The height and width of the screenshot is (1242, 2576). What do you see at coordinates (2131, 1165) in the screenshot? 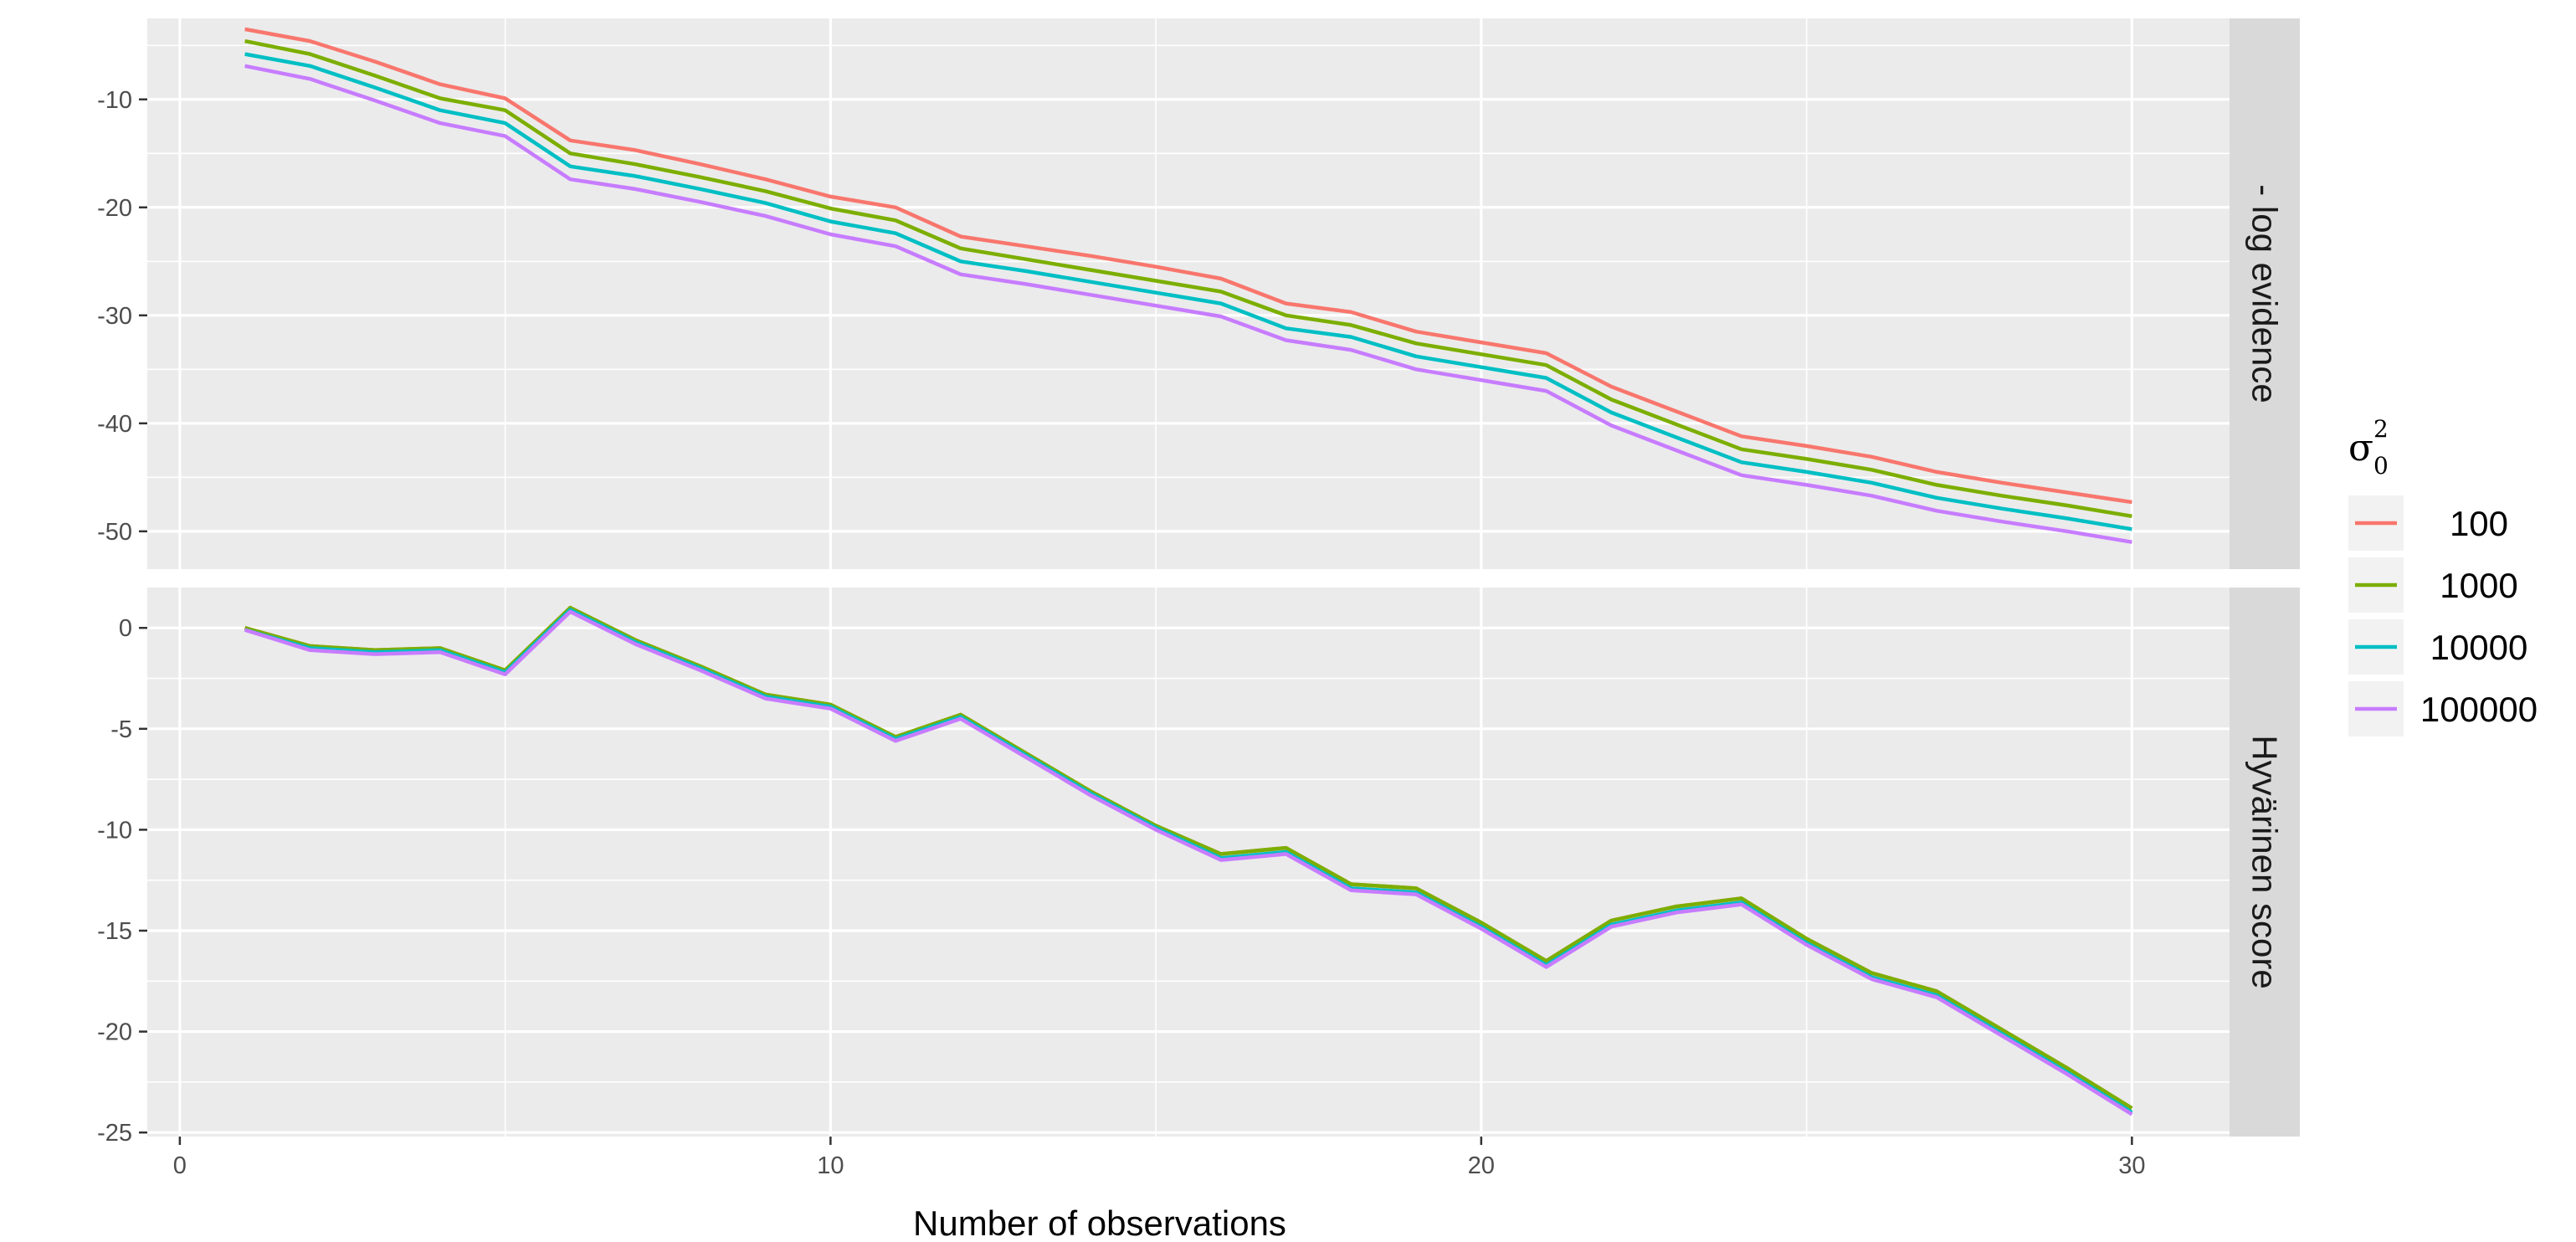
I see `x-tick-label: 30` at bounding box center [2131, 1165].